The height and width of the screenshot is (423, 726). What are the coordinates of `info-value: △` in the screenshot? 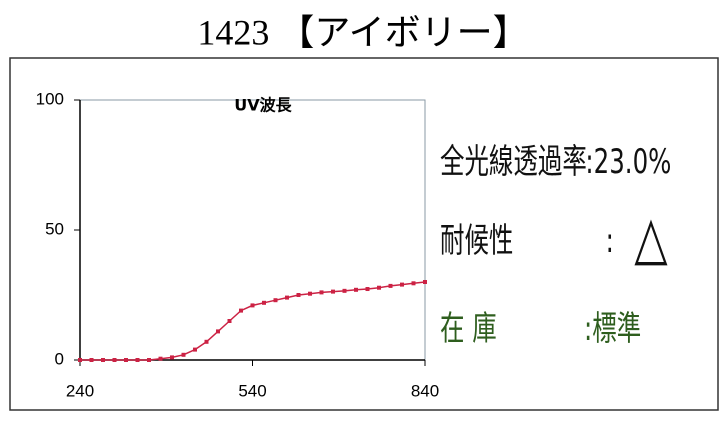 It's located at (651, 238).